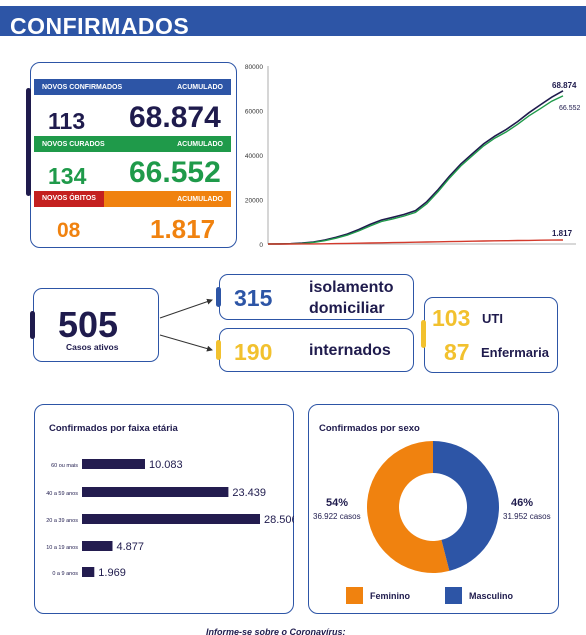 The width and height of the screenshot is (586, 635). What do you see at coordinates (62, 521) in the screenshot?
I see `age-category-label: 20 a 39 anos` at bounding box center [62, 521].